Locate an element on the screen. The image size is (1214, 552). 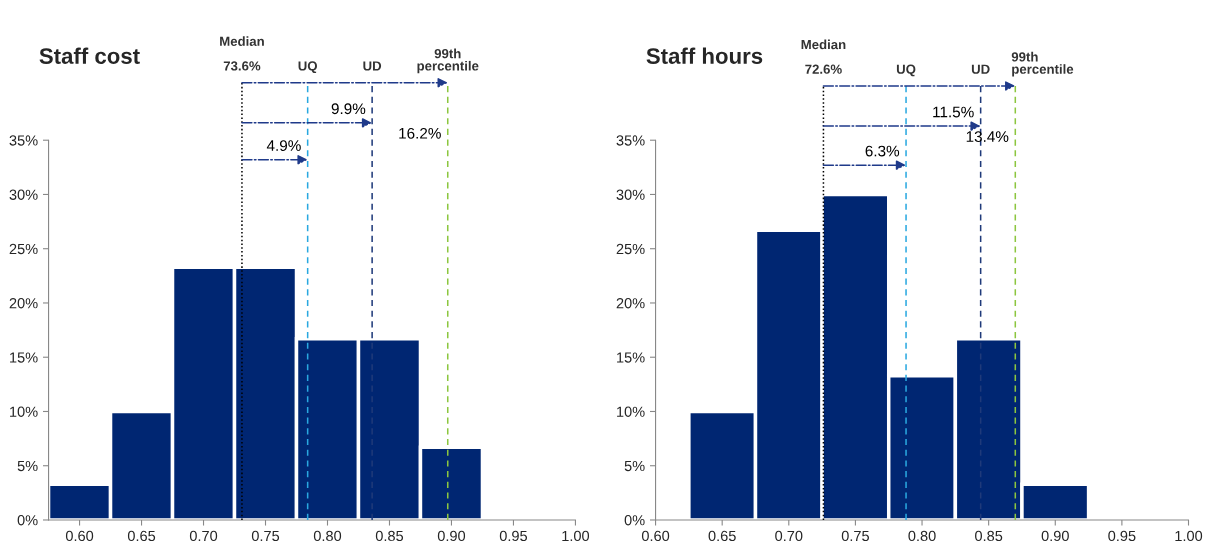
annotation: 16.2% is located at coordinates (420, 133).